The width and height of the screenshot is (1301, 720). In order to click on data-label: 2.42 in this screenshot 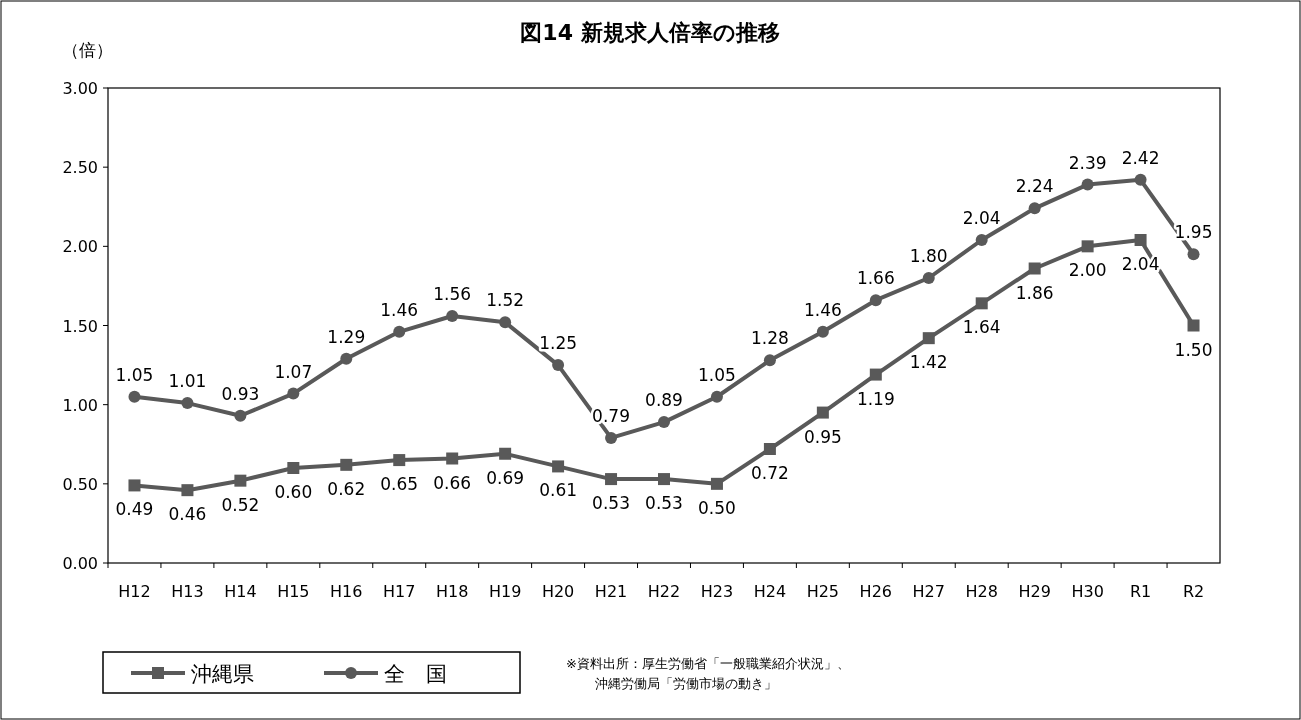, I will do `click(1140, 157)`.